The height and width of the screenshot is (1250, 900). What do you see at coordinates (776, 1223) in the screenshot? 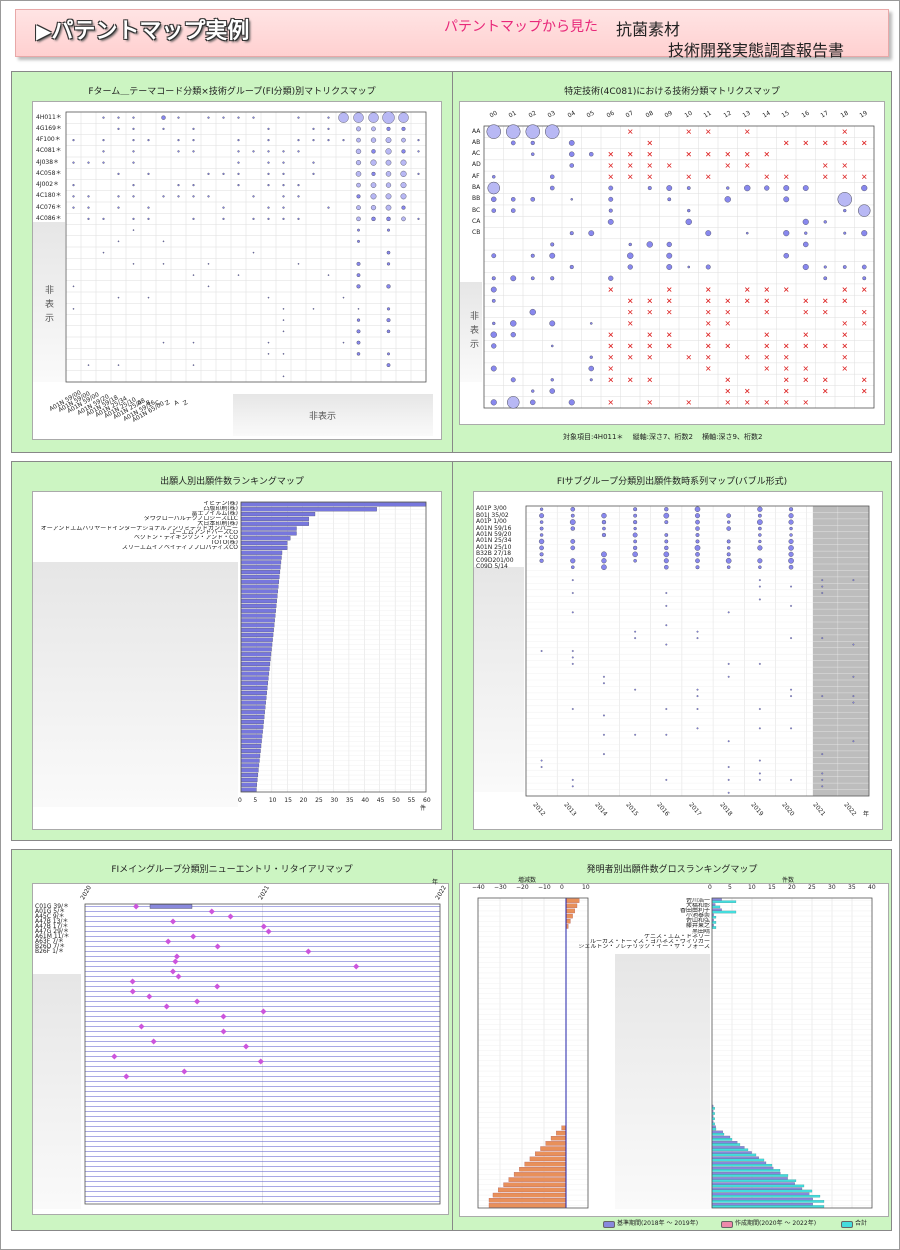
I see `legend-label: 作成期間(2020年 〜 2022年)` at bounding box center [776, 1223].